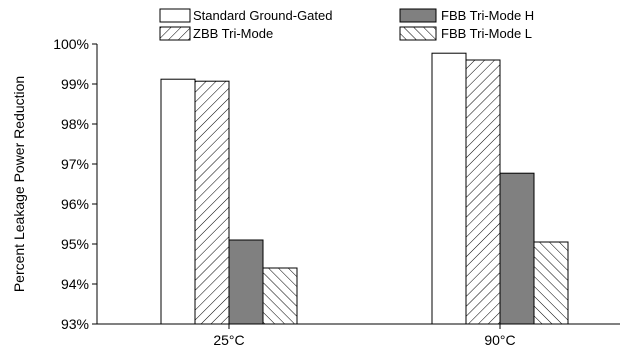  Describe the element at coordinates (75, 164) in the screenshot. I see `y-tick-label: 97%` at that location.